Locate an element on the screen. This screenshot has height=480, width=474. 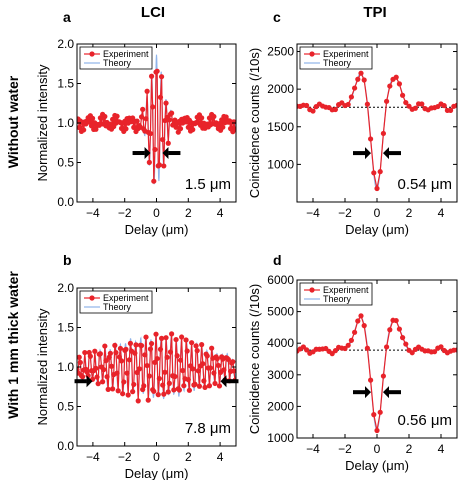
legend-experiment-marker is located at coordinates (92, 54).